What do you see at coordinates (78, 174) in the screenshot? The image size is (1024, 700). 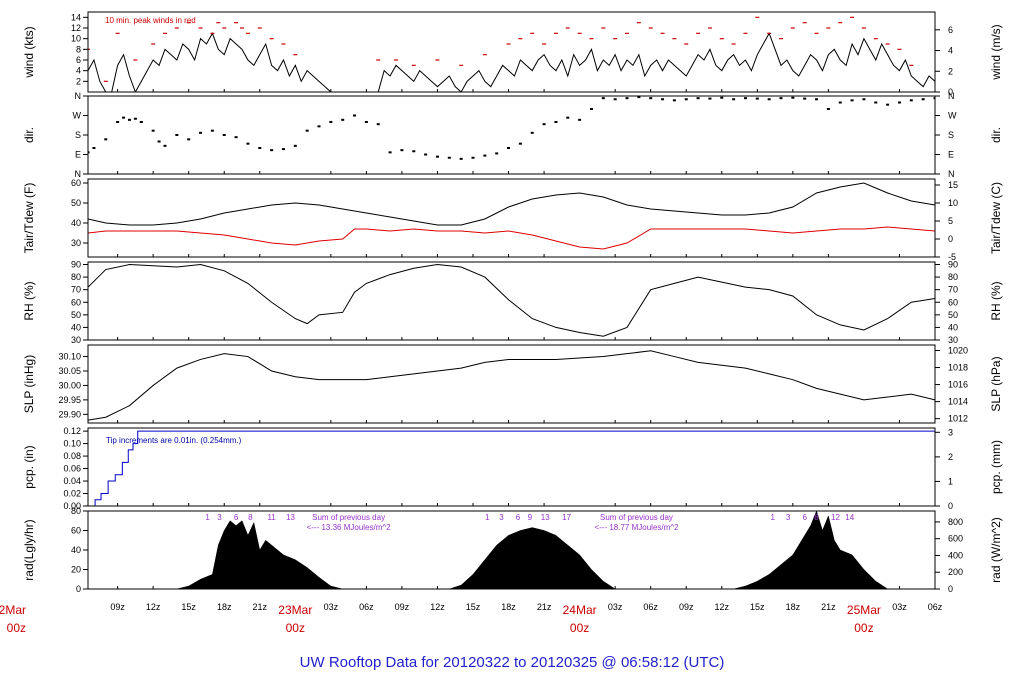 I see `y-tick-label-left: N` at bounding box center [78, 174].